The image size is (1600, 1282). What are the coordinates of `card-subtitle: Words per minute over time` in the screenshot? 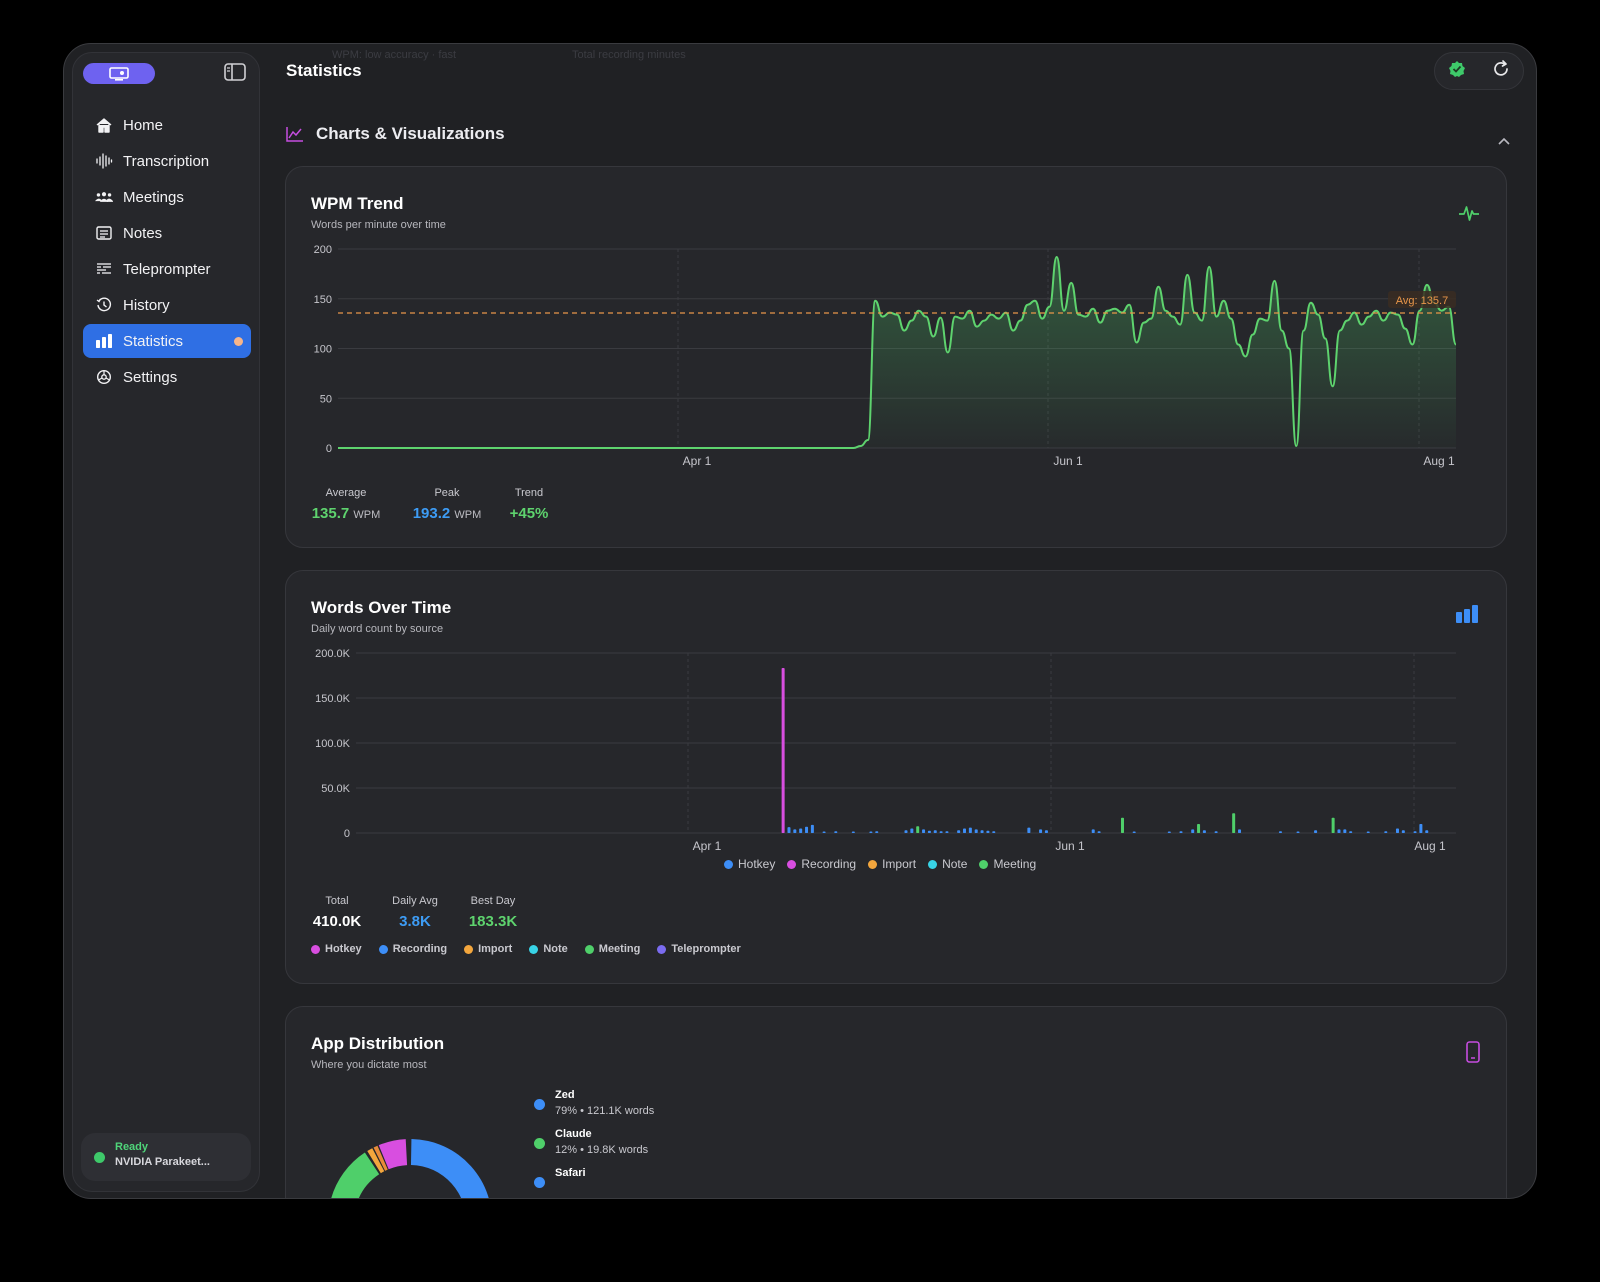 It's located at (378, 225).